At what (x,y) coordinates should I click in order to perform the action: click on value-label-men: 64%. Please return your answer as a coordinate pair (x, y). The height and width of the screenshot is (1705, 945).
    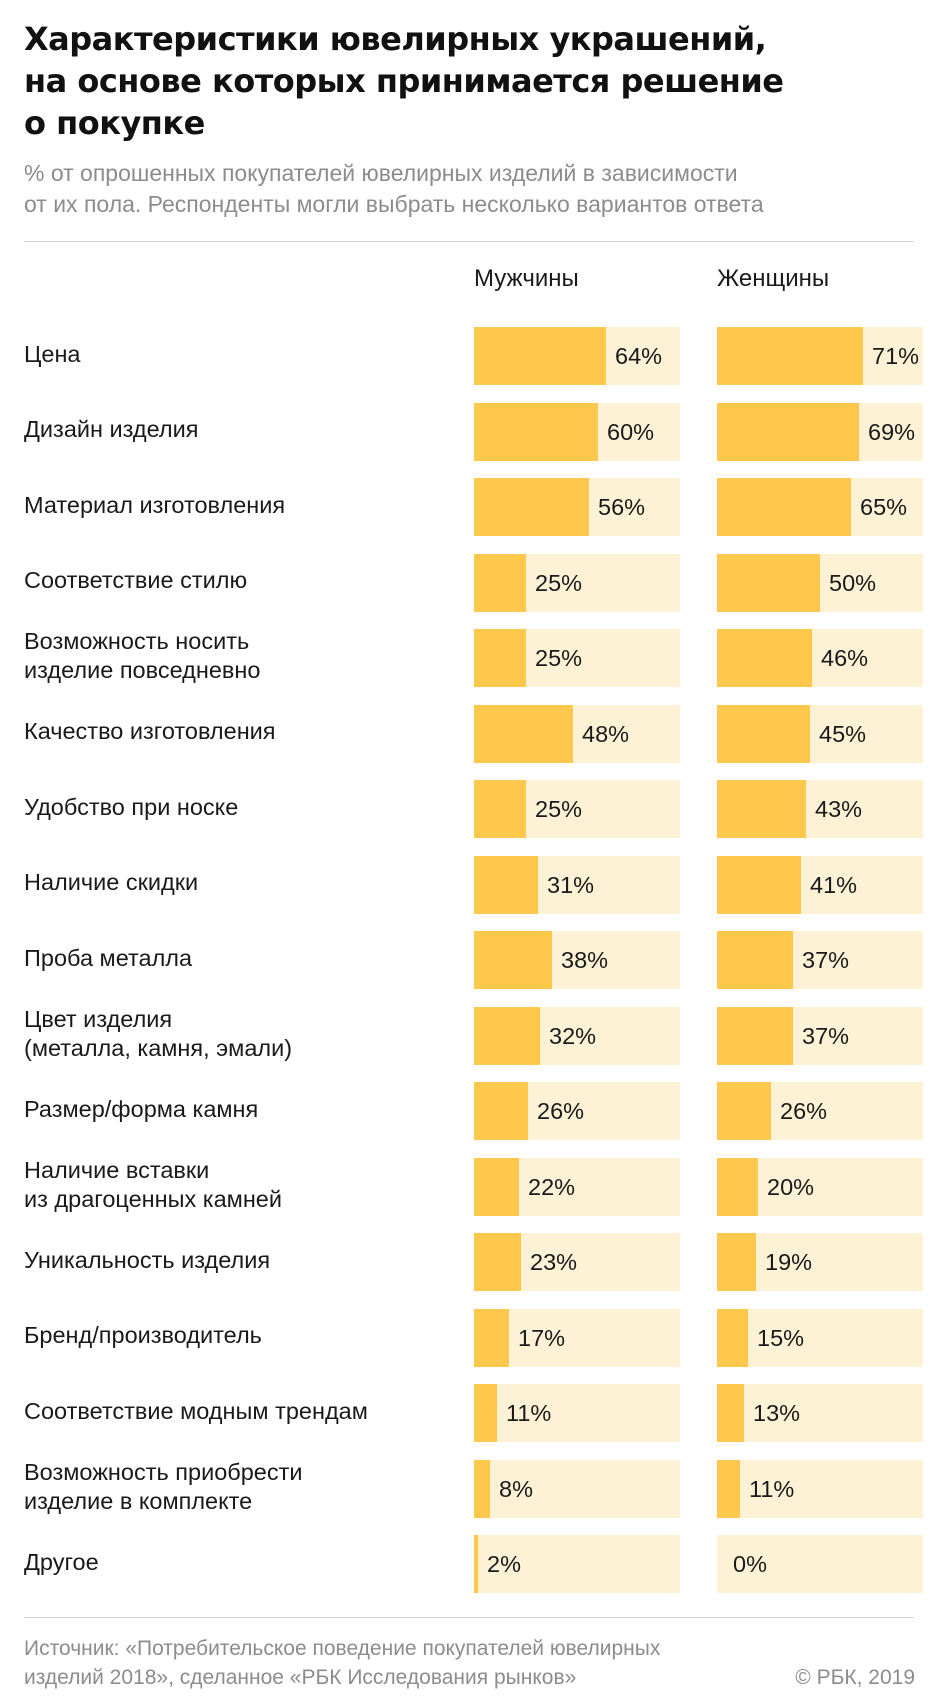
    Looking at the image, I should click on (639, 356).